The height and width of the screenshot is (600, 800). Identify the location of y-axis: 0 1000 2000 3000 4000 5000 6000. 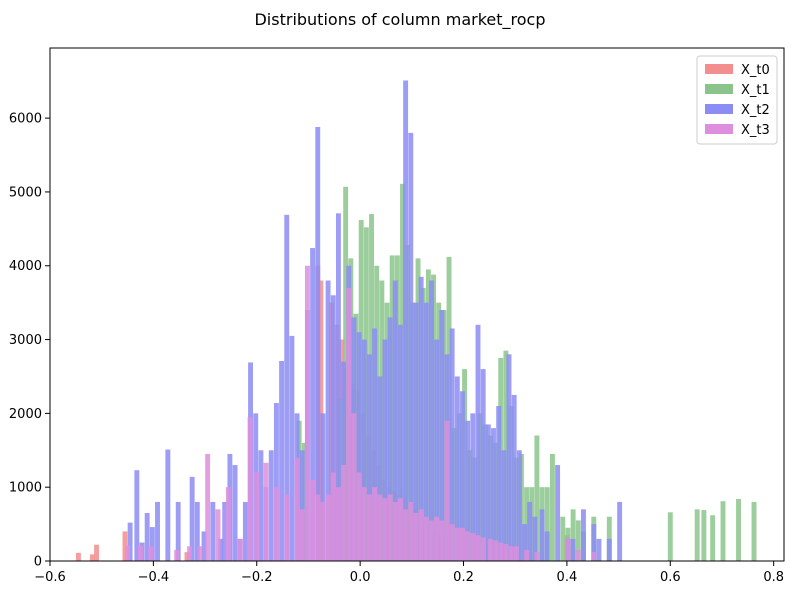
(29, 341).